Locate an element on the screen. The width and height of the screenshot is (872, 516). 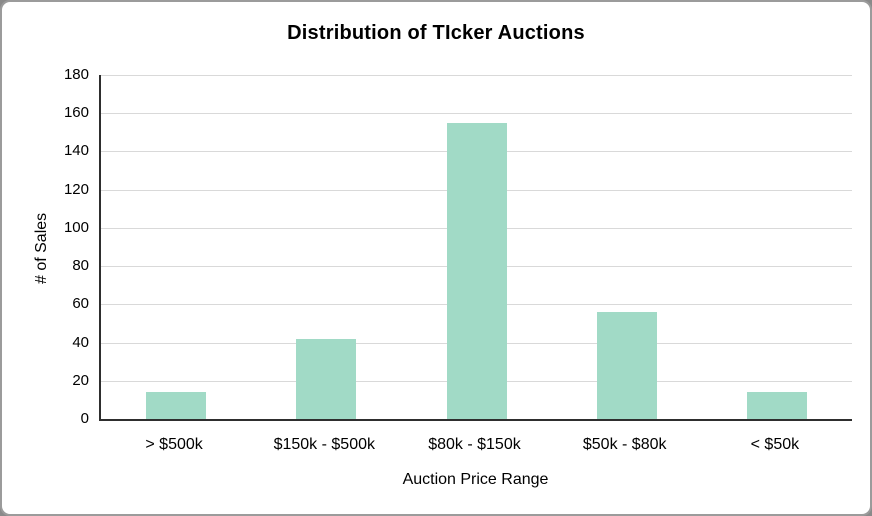
y-tick-label: 0 is located at coordinates (84, 418).